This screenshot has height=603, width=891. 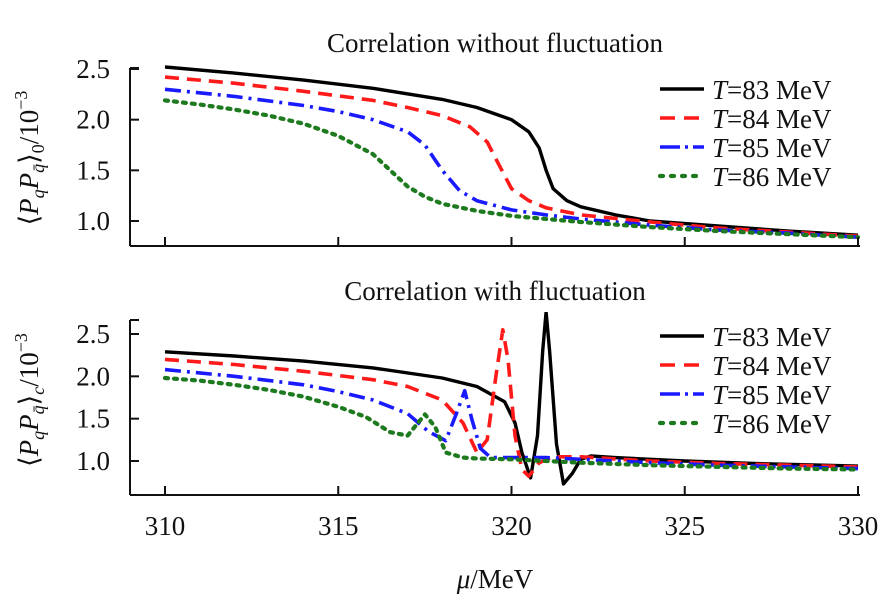 What do you see at coordinates (511, 526) in the screenshot?
I see `x-tick-label: 320` at bounding box center [511, 526].